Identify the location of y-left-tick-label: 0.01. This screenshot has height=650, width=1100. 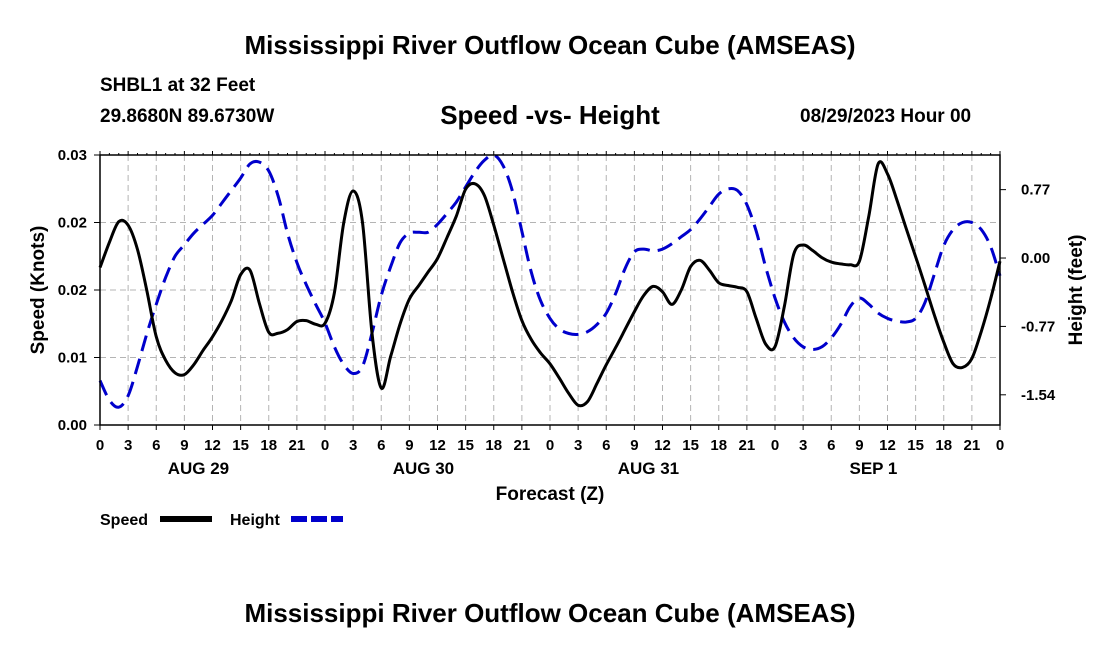
(72, 358).